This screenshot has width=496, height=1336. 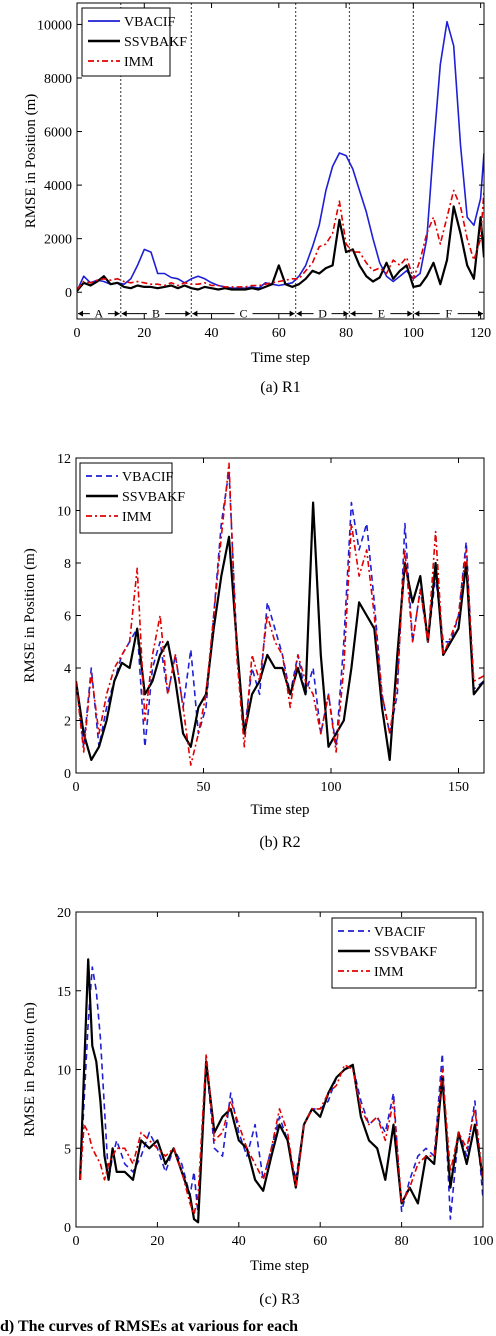 I want to click on y-tick-label: 4000, so click(x=58, y=186).